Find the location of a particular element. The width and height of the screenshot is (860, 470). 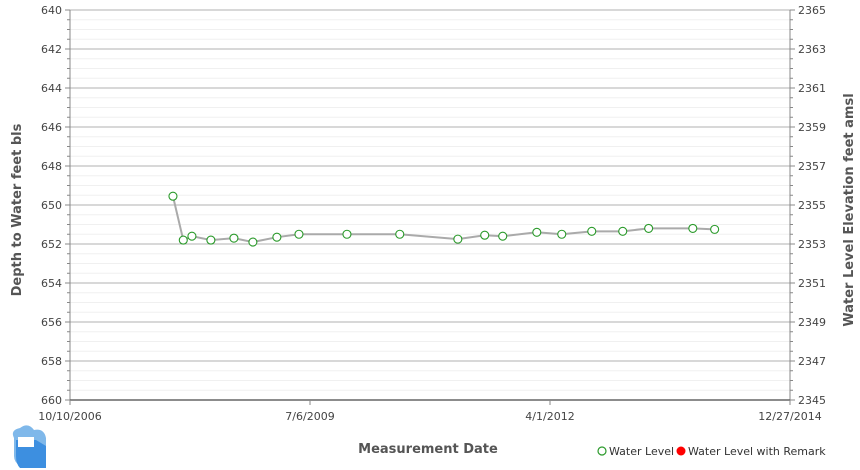

x-tick-label: 4/1/2012 is located at coordinates (549, 416).